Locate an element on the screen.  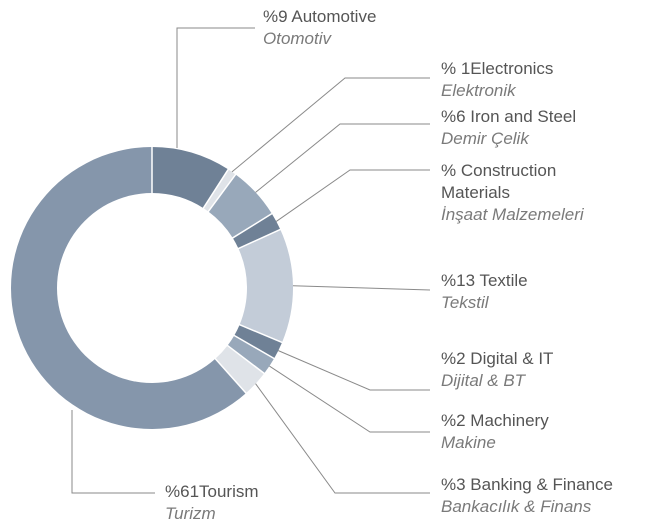
translation-label: İnşaat Malzemeleri is located at coordinates (512, 214).